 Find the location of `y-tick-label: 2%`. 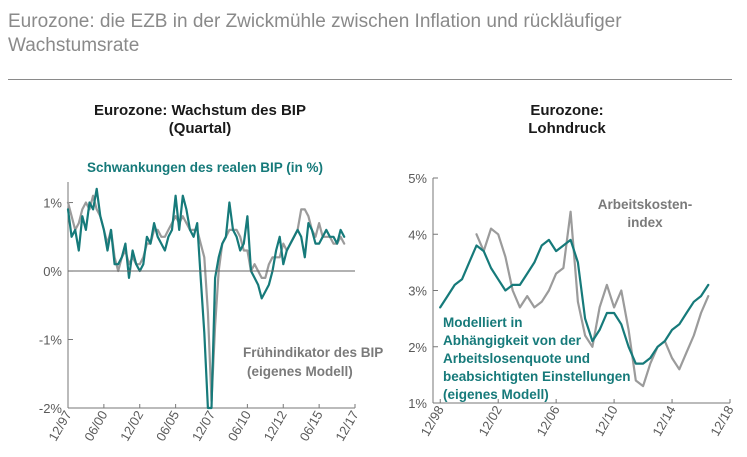

y-tick-label: 2% is located at coordinates (417, 347).